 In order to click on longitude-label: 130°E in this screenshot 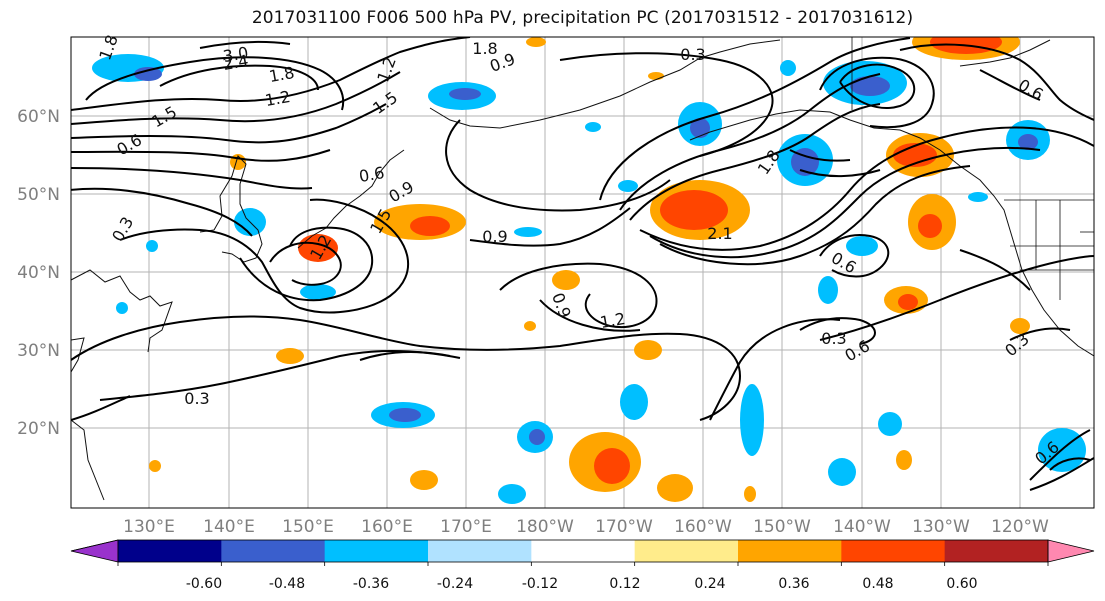, I will do `click(149, 527)`.